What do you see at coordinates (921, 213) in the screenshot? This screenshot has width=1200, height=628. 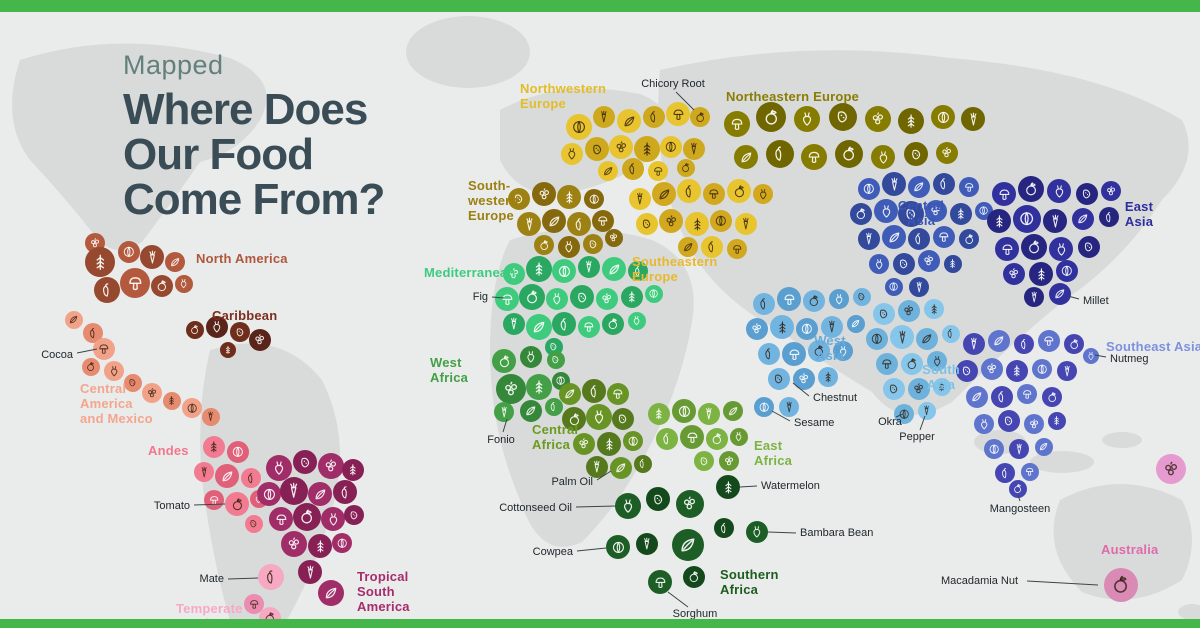 I see `region-label-central-asia: Central Asia` at bounding box center [921, 213].